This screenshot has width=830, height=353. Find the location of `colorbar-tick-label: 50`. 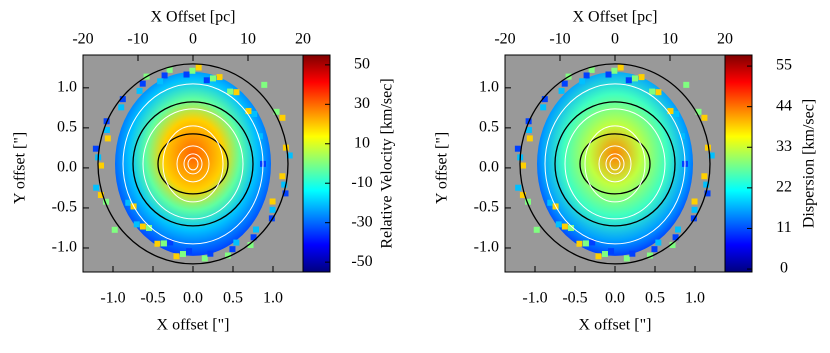

colorbar-tick-label: 50 is located at coordinates (362, 64).